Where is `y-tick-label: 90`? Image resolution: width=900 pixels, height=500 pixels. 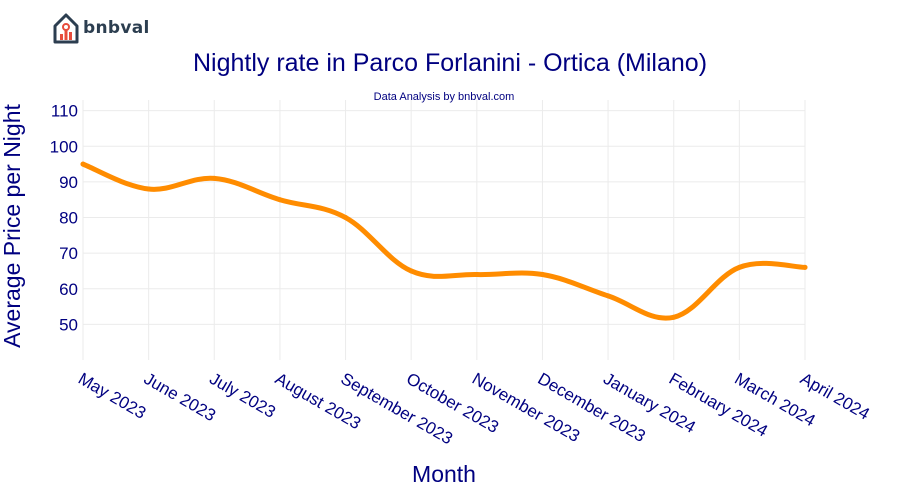 y-tick-label: 90 is located at coordinates (68, 182).